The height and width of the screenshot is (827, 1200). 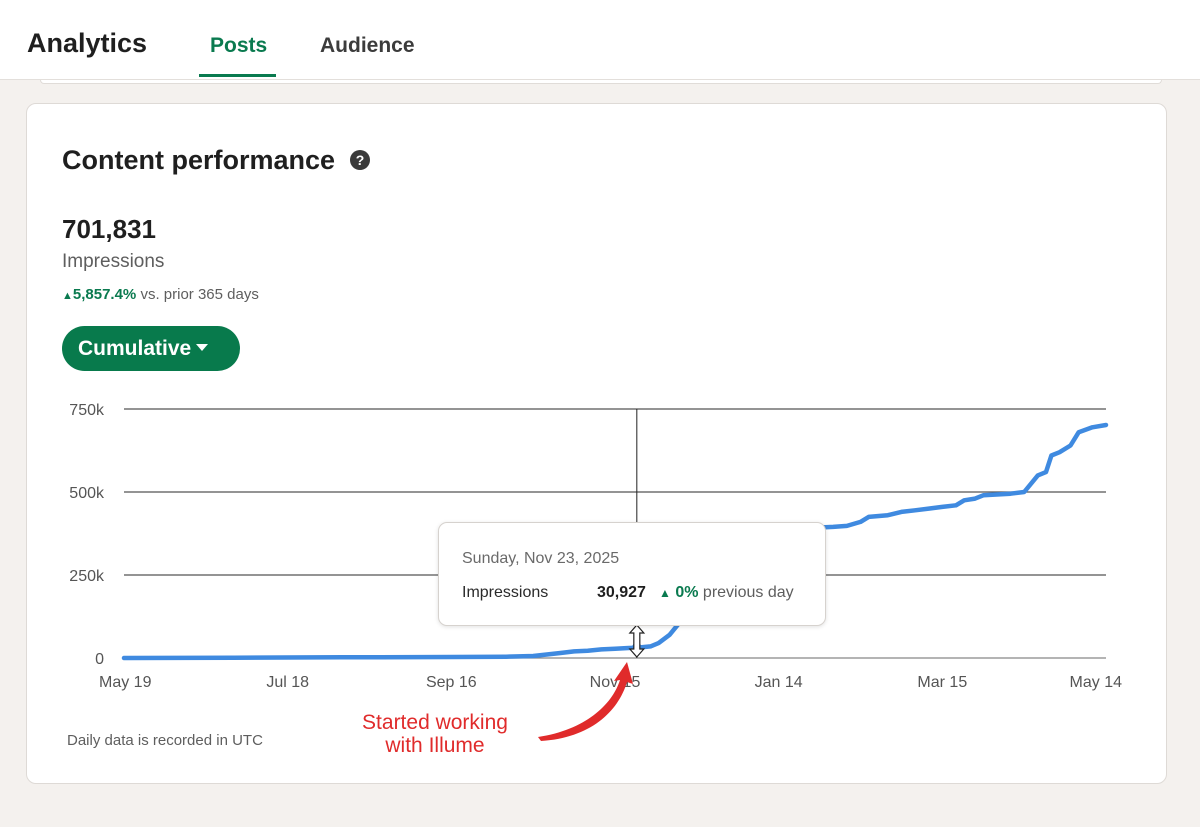 What do you see at coordinates (367, 45) in the screenshot?
I see `tab-audience: Audience` at bounding box center [367, 45].